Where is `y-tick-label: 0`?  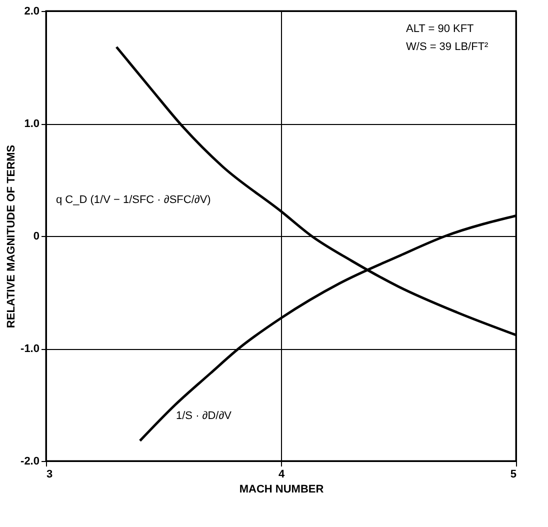
y-tick-label: 0 is located at coordinates (36, 236).